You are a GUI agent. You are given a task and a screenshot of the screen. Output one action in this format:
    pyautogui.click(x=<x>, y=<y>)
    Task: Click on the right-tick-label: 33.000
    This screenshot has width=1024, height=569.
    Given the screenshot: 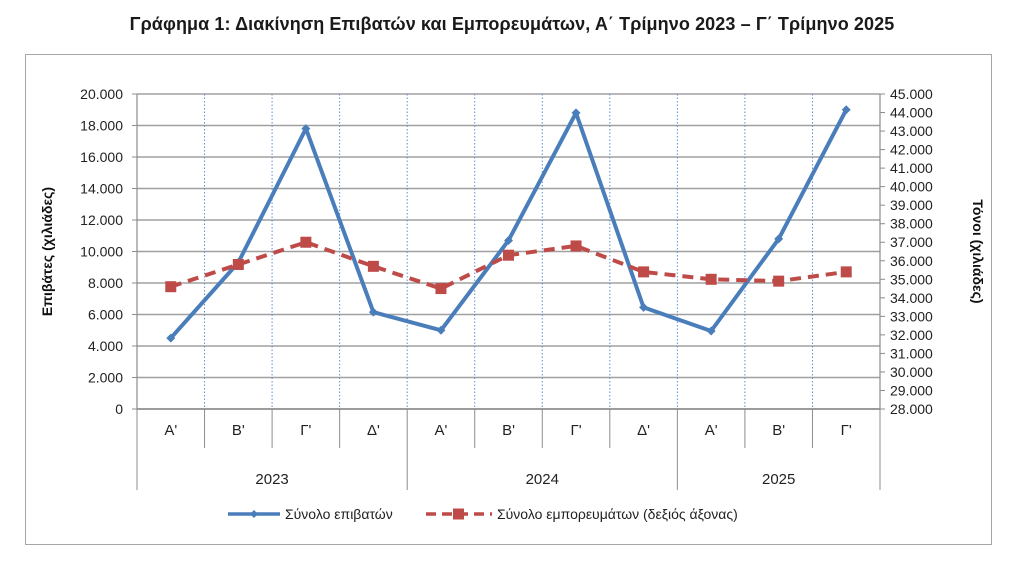 What is the action you would take?
    pyautogui.click(x=911, y=316)
    